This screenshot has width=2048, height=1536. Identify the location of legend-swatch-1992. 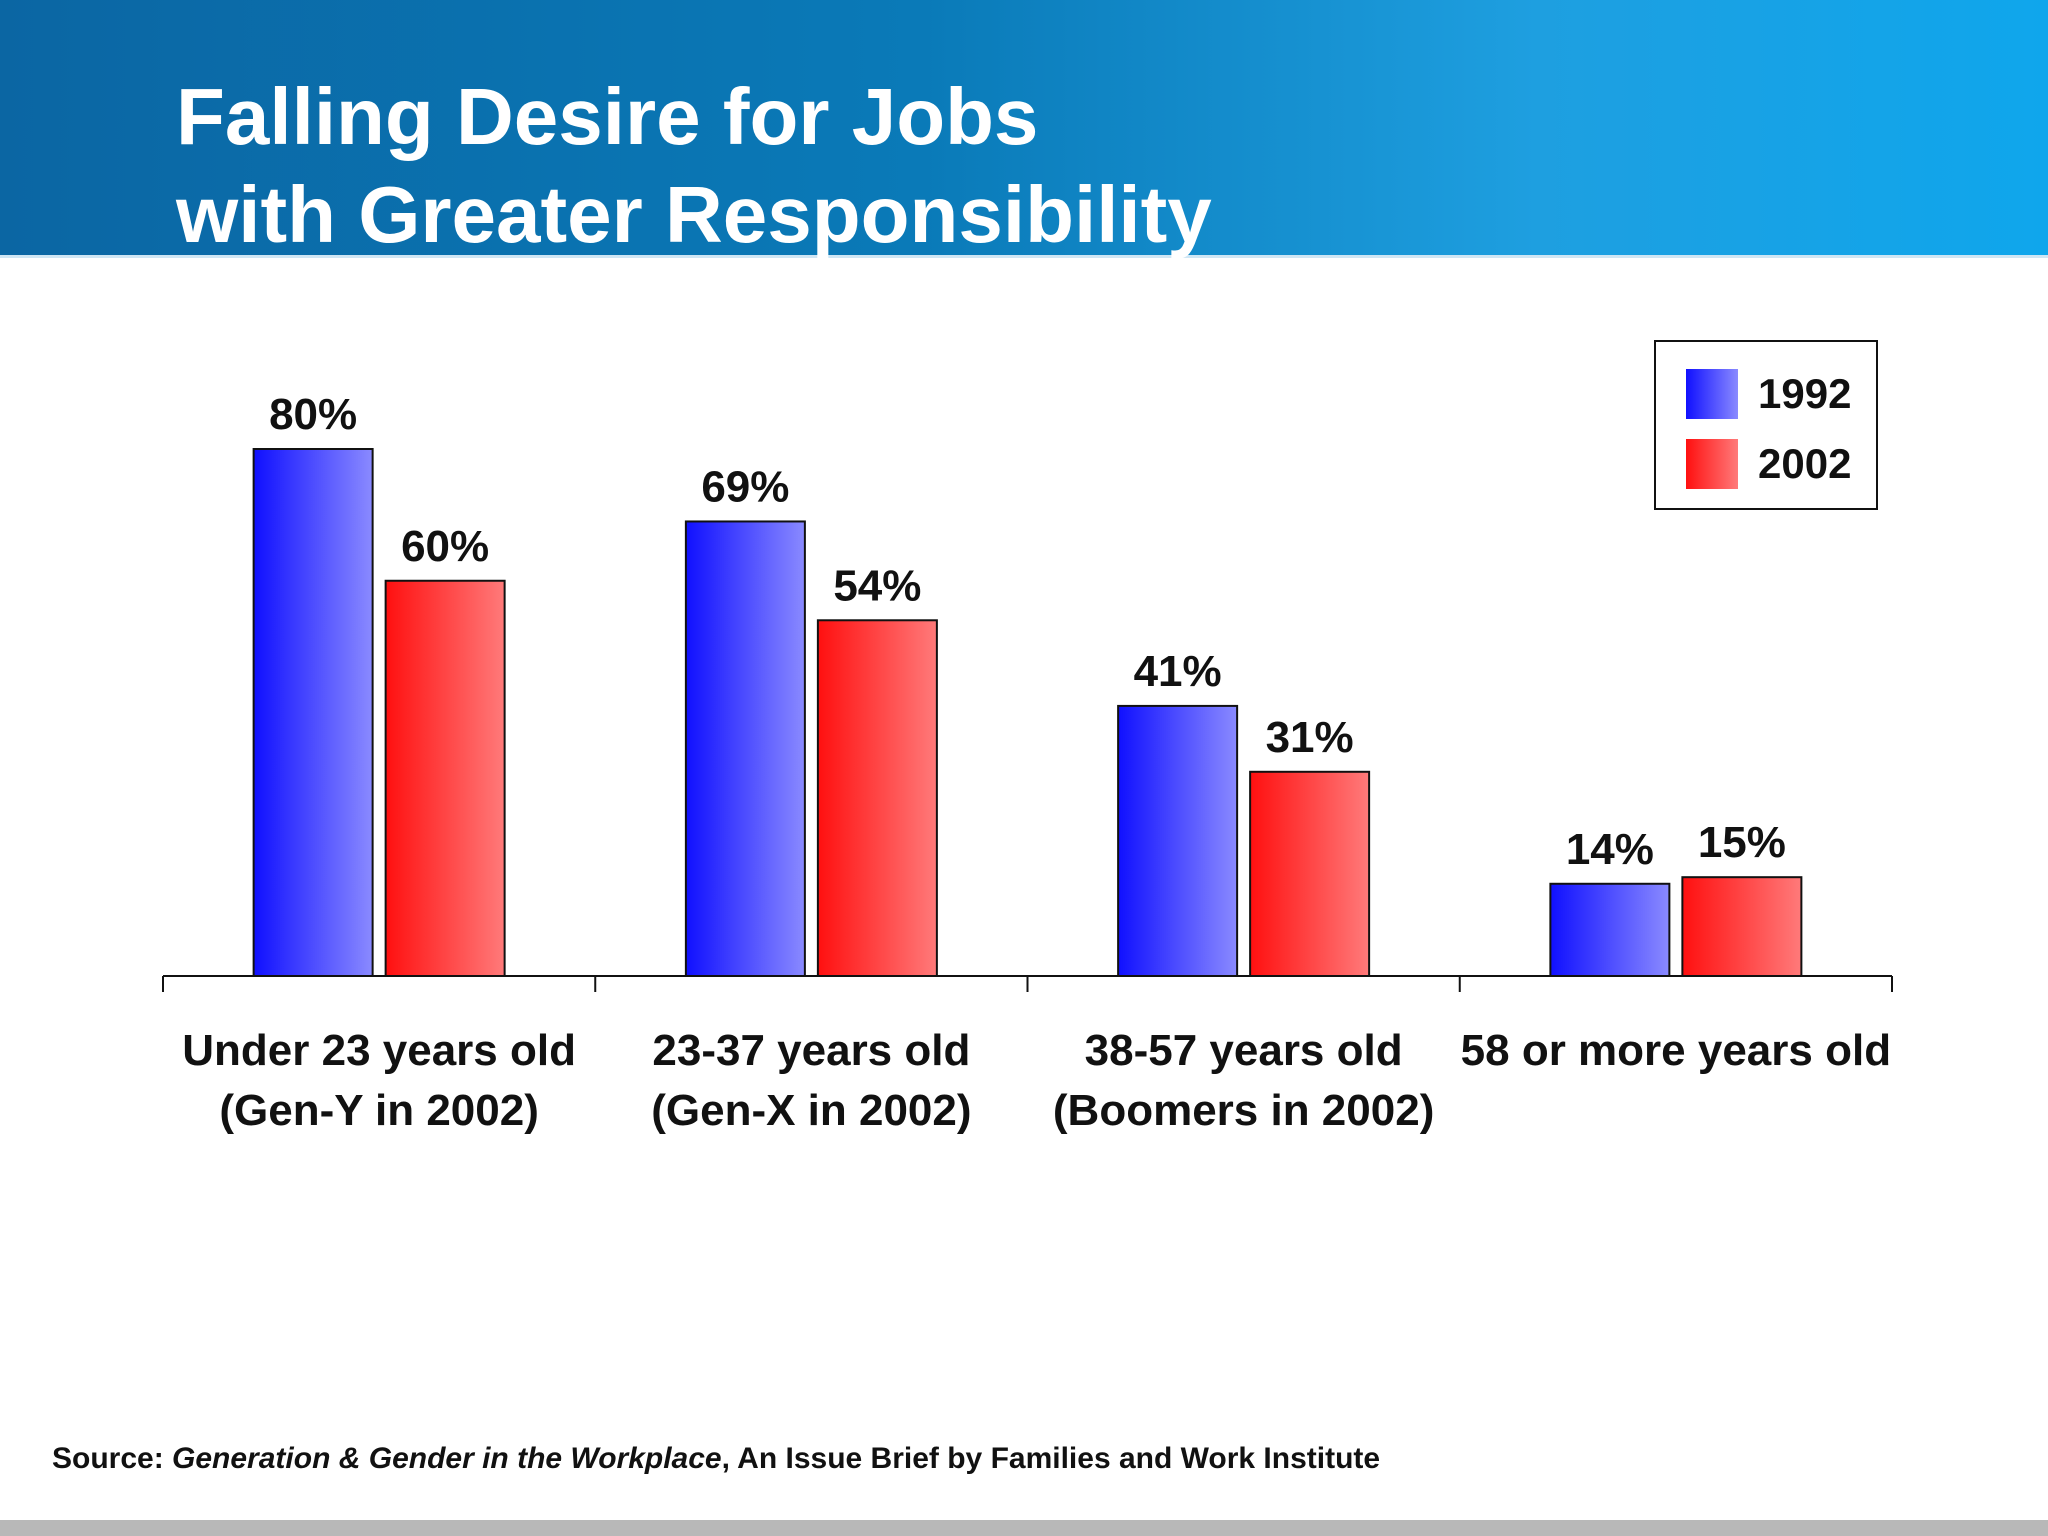
(1712, 394).